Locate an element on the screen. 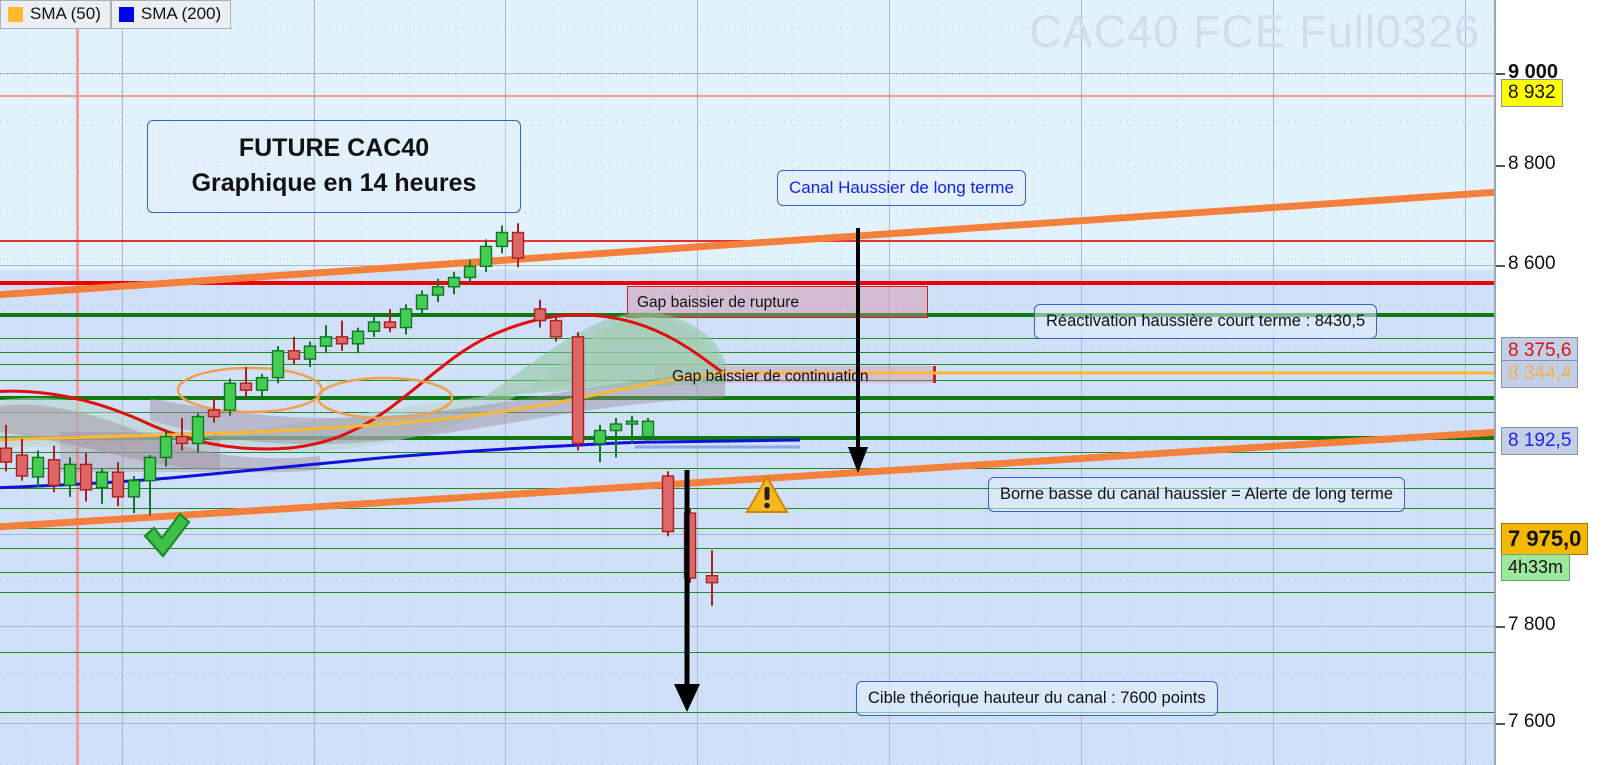  axis-badge-8344: 8 344,4 is located at coordinates (1540, 374).